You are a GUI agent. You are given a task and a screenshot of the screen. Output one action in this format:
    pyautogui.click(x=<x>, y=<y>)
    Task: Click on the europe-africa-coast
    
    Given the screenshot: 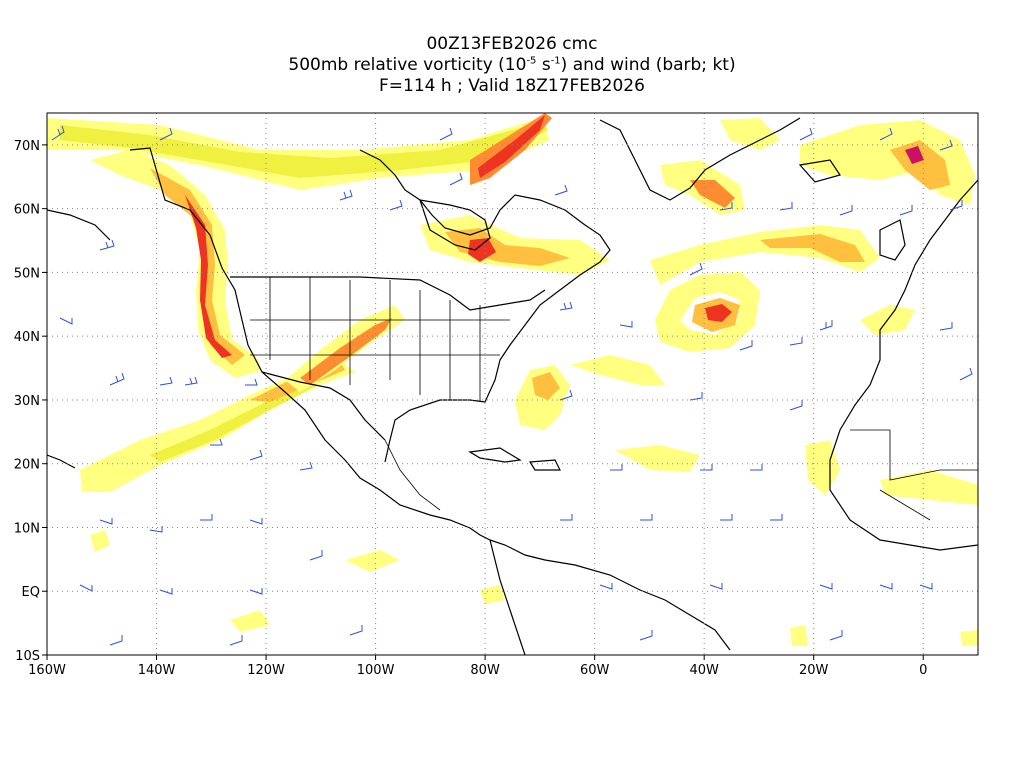 What is the action you would take?
    pyautogui.click(x=903, y=365)
    